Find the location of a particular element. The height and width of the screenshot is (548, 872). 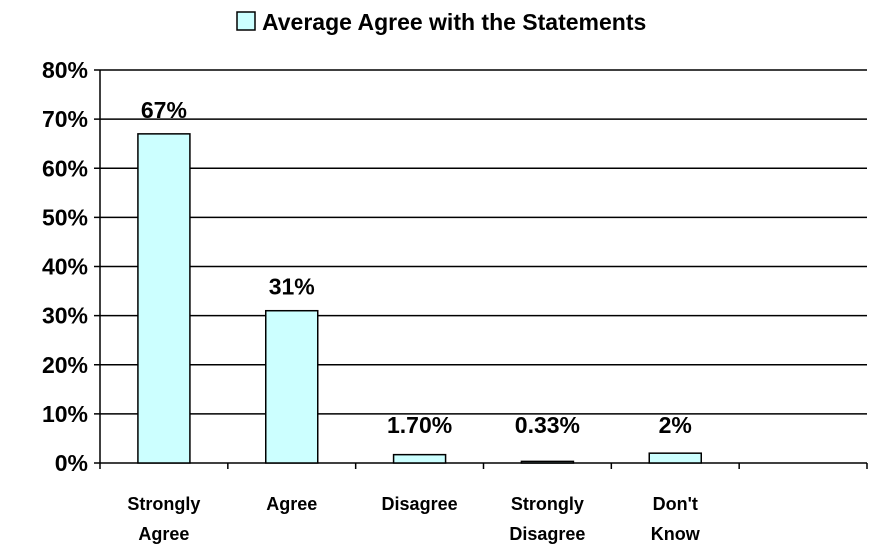

y-tick-label: 80% is located at coordinates (65, 70).